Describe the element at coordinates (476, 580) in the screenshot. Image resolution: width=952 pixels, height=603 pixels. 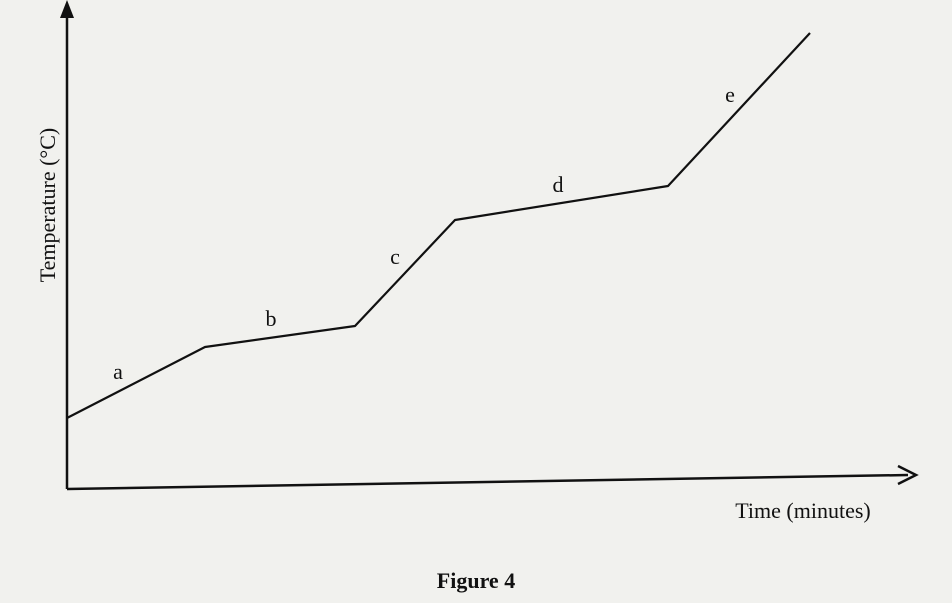
I see `caption: Figure 4` at that location.